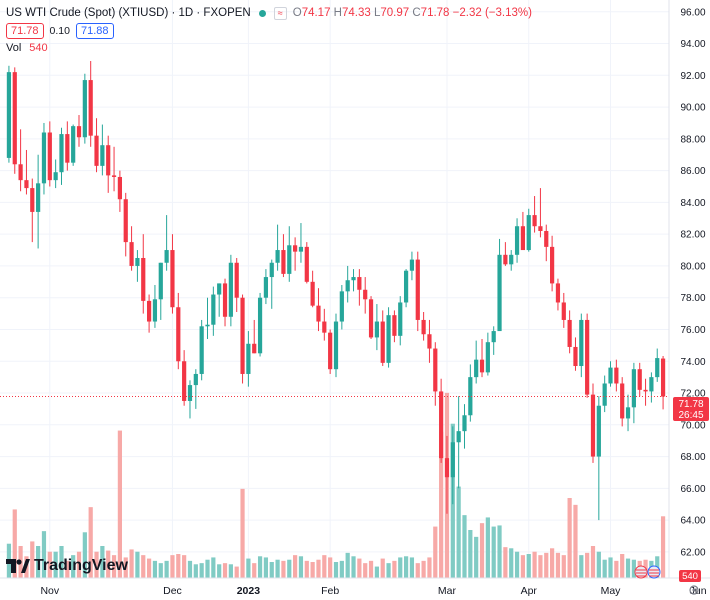 This screenshot has width=710, height=600. What do you see at coordinates (692, 76) in the screenshot?
I see `y-tick-label: 92.00` at bounding box center [692, 76].